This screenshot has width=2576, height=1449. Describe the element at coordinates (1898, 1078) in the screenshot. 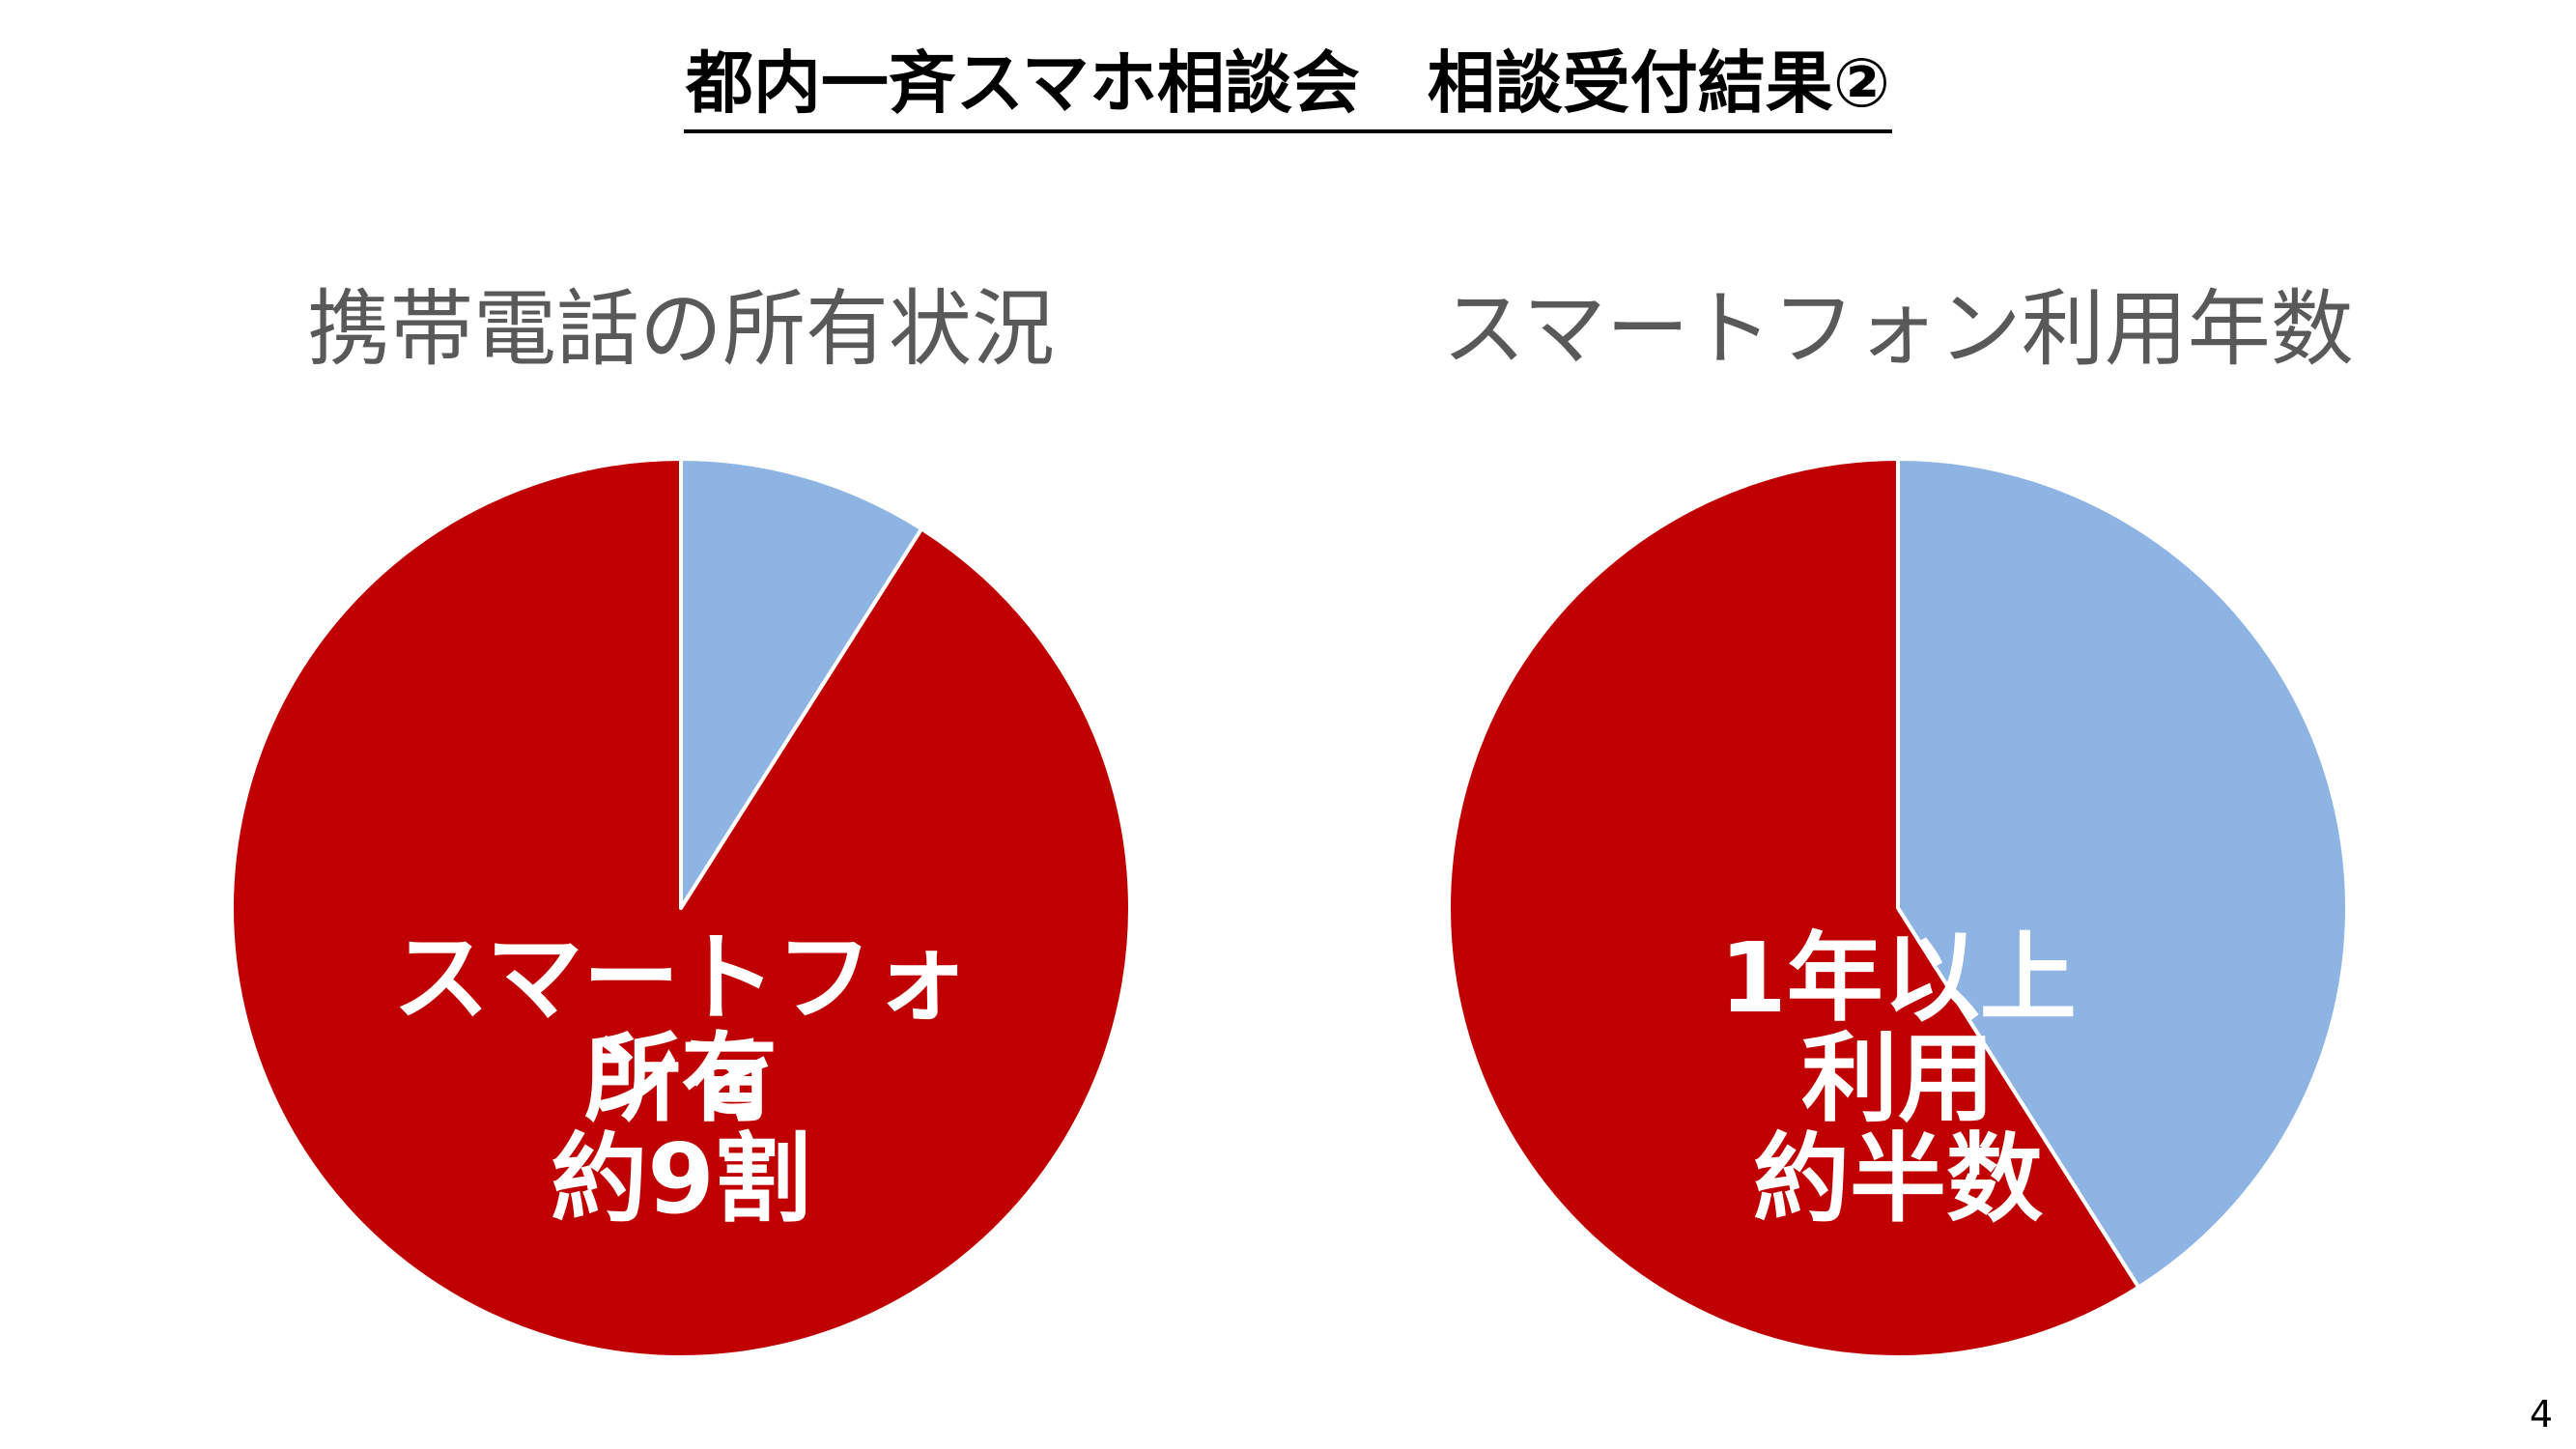

I see `annotation-line: 利用` at that location.